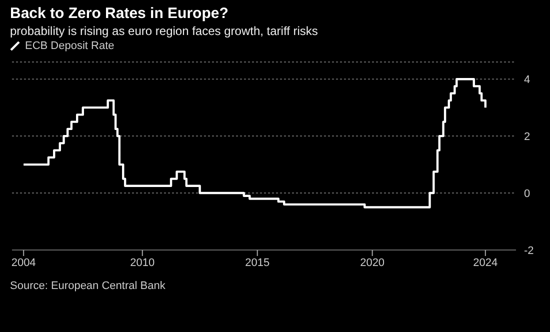 This screenshot has width=550, height=332. Describe the element at coordinates (119, 13) in the screenshot. I see `chart-title: Back to Zero Rates in Europe?` at that location.